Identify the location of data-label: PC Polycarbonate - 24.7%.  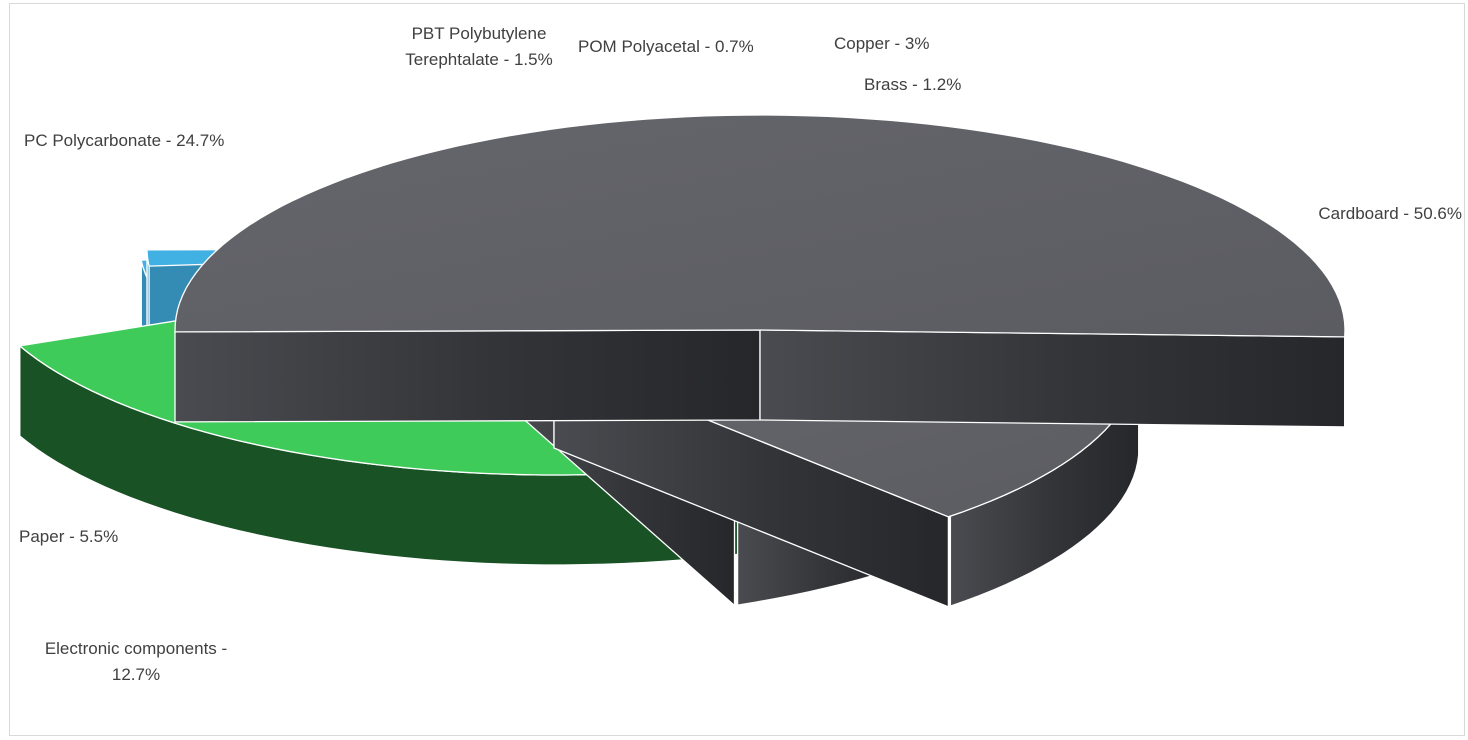
(124, 140).